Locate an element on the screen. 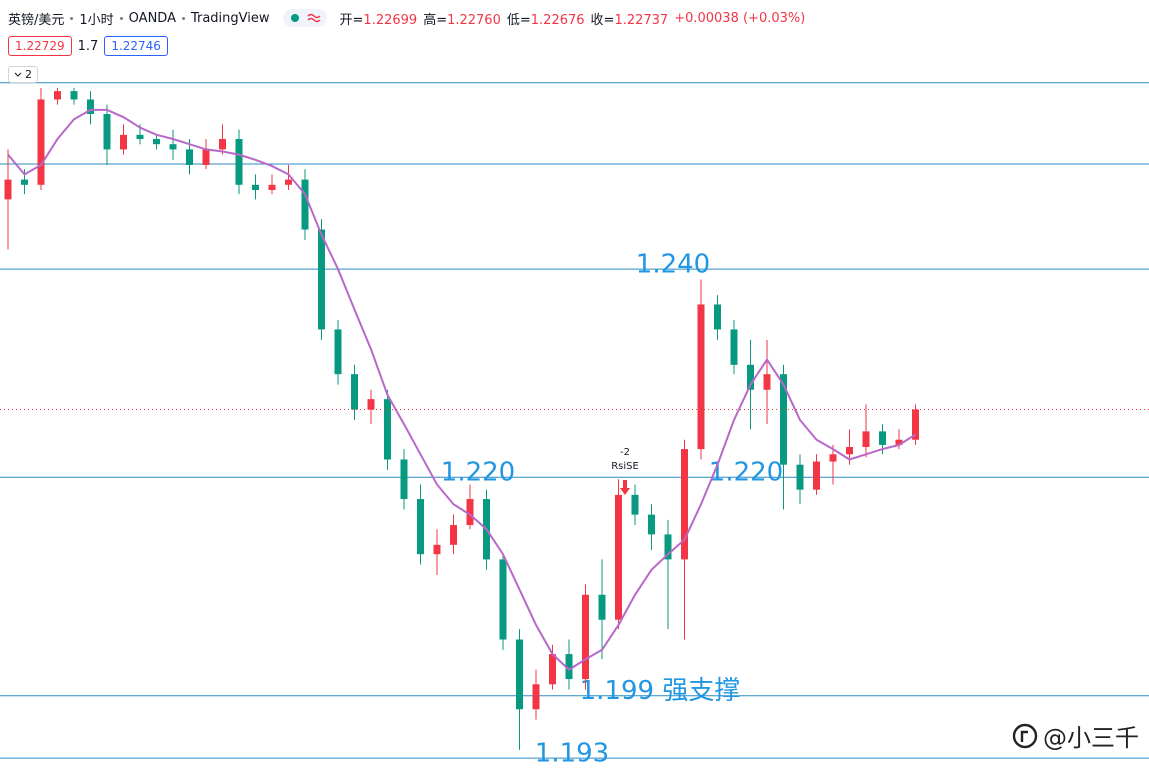 The height and width of the screenshot is (780, 1149). chevron is located at coordinates (18, 74).